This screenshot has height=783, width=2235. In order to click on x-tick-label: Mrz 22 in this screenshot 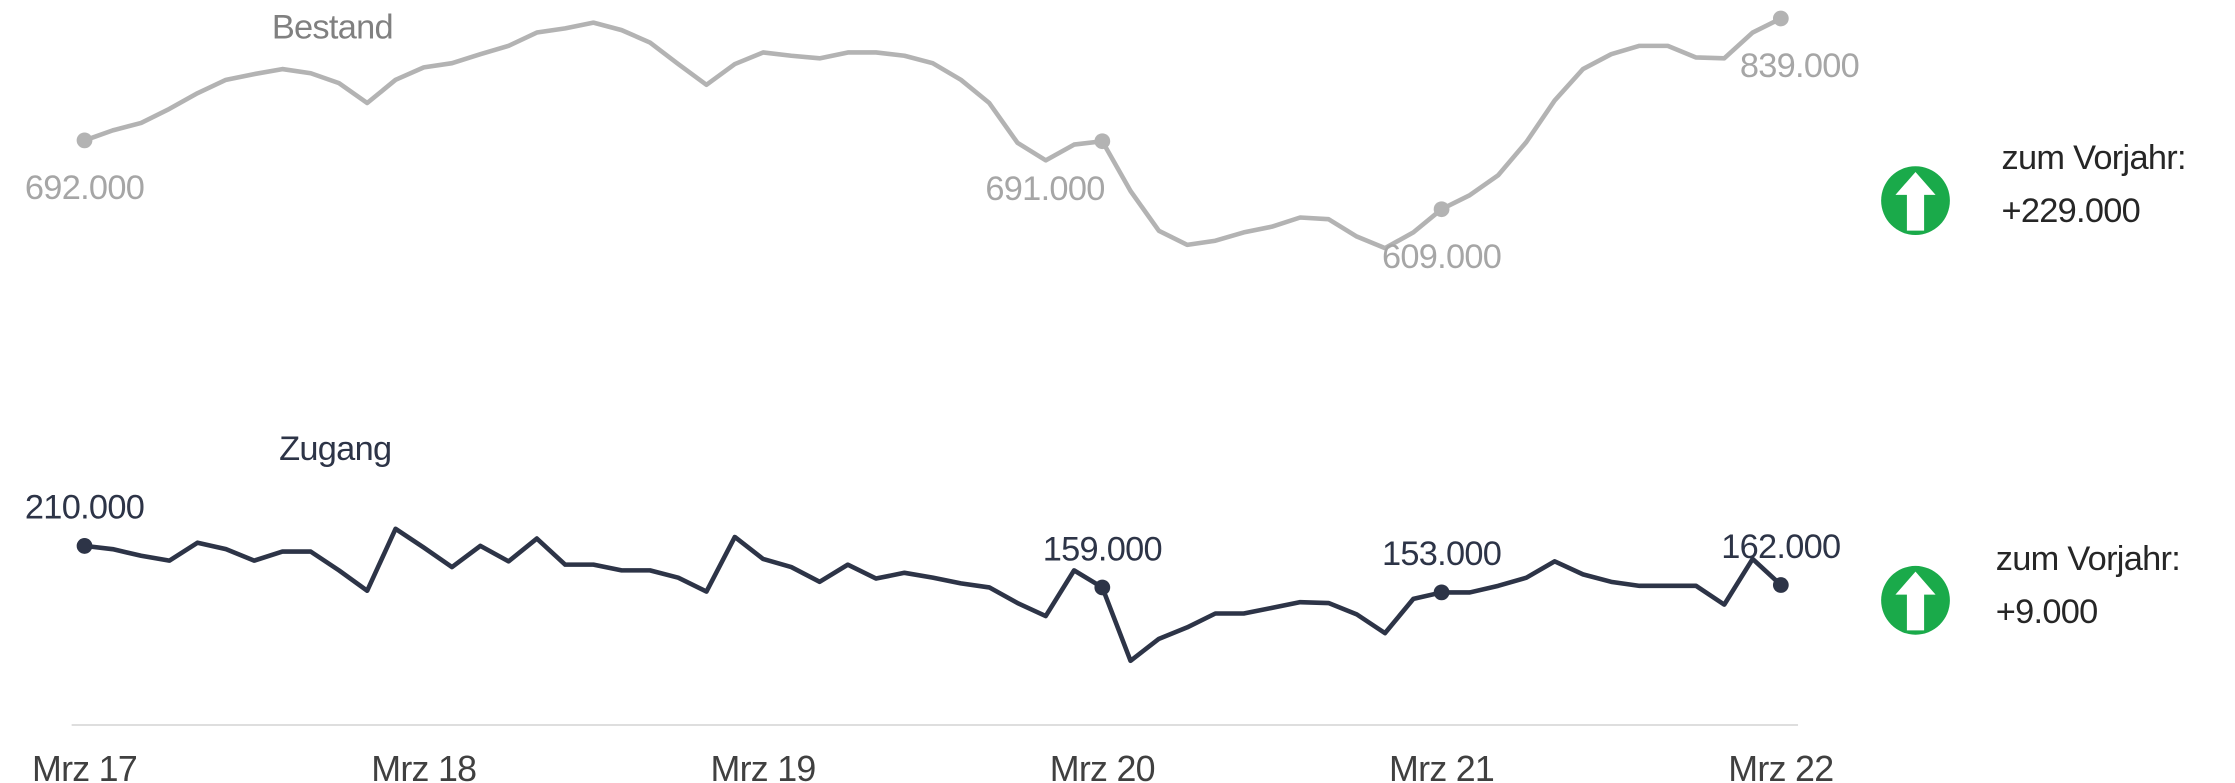, I will do `click(1780, 766)`.